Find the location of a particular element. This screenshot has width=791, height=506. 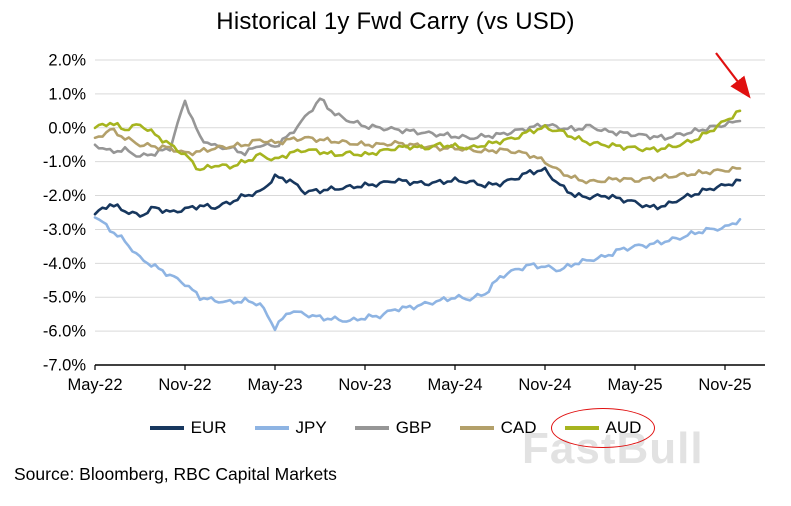

legend-swatch-JPY is located at coordinates (271, 428).